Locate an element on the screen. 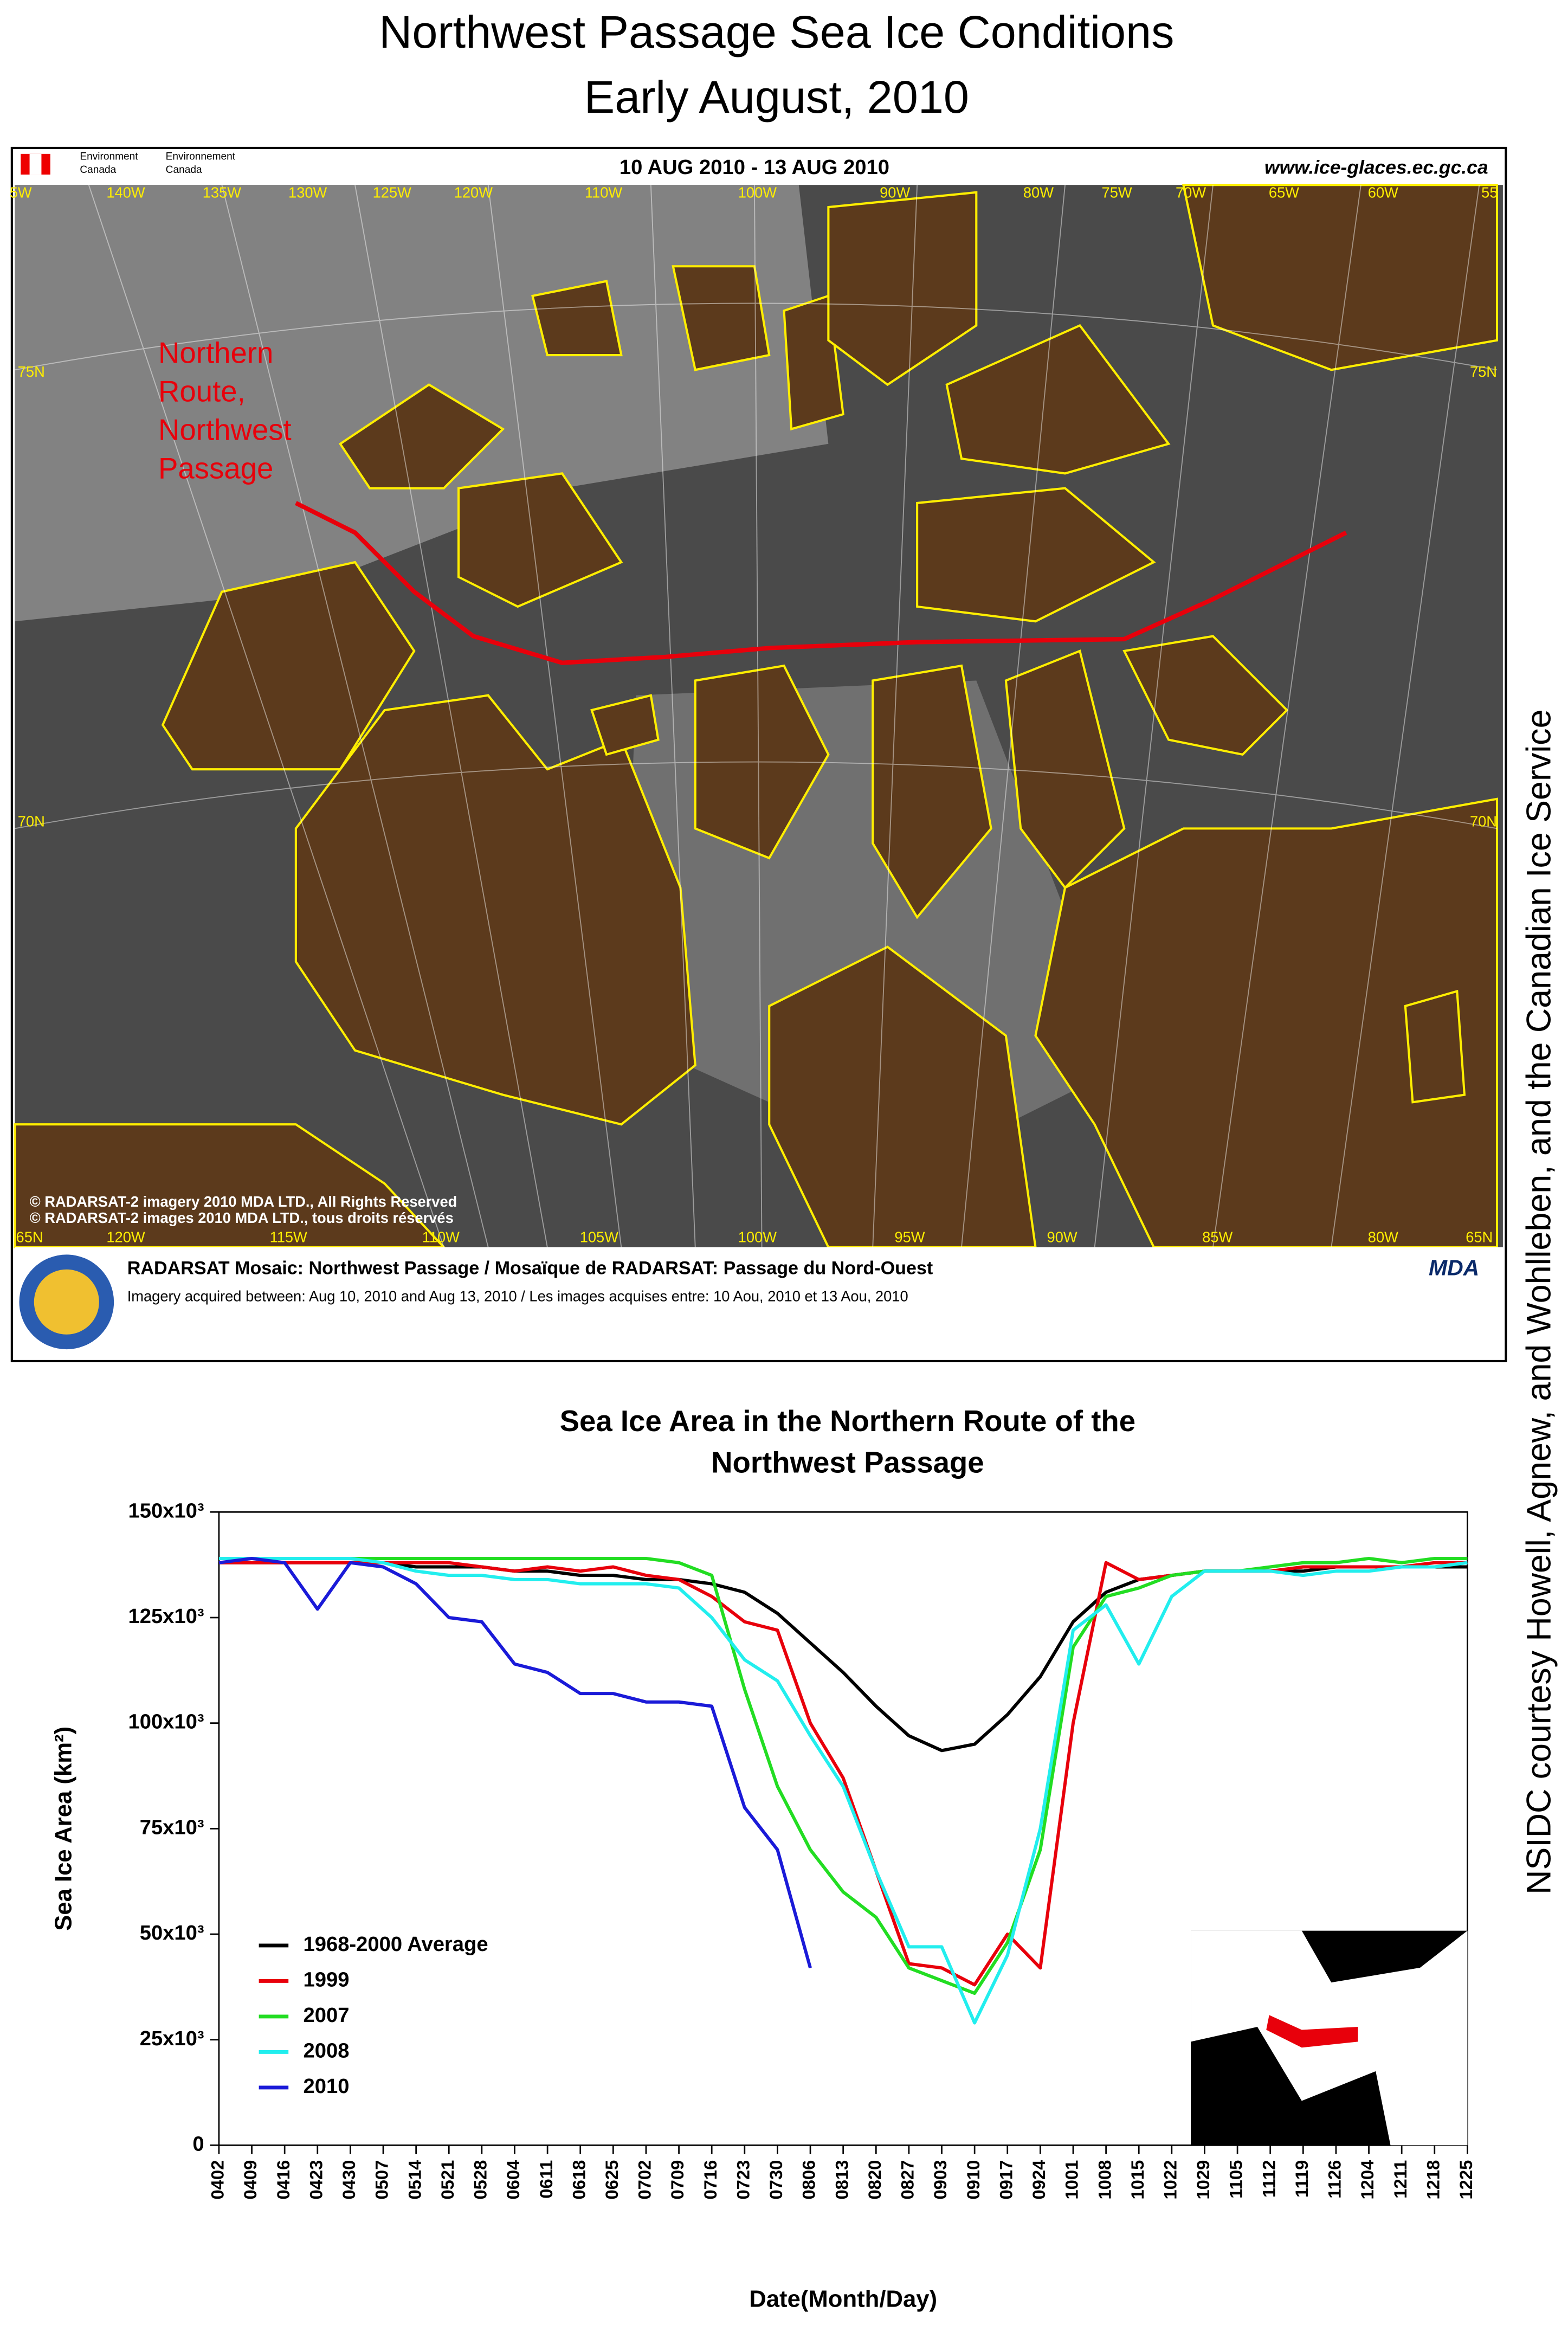 The height and width of the screenshot is (2325, 1568). legend-label: 2007 is located at coordinates (326, 2015).